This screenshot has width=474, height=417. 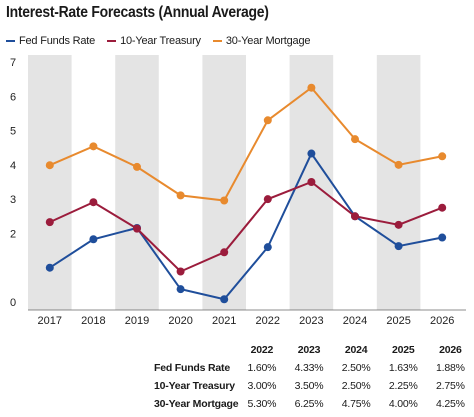 What do you see at coordinates (13, 97) in the screenshot?
I see `y-tick-label: 6` at bounding box center [13, 97].